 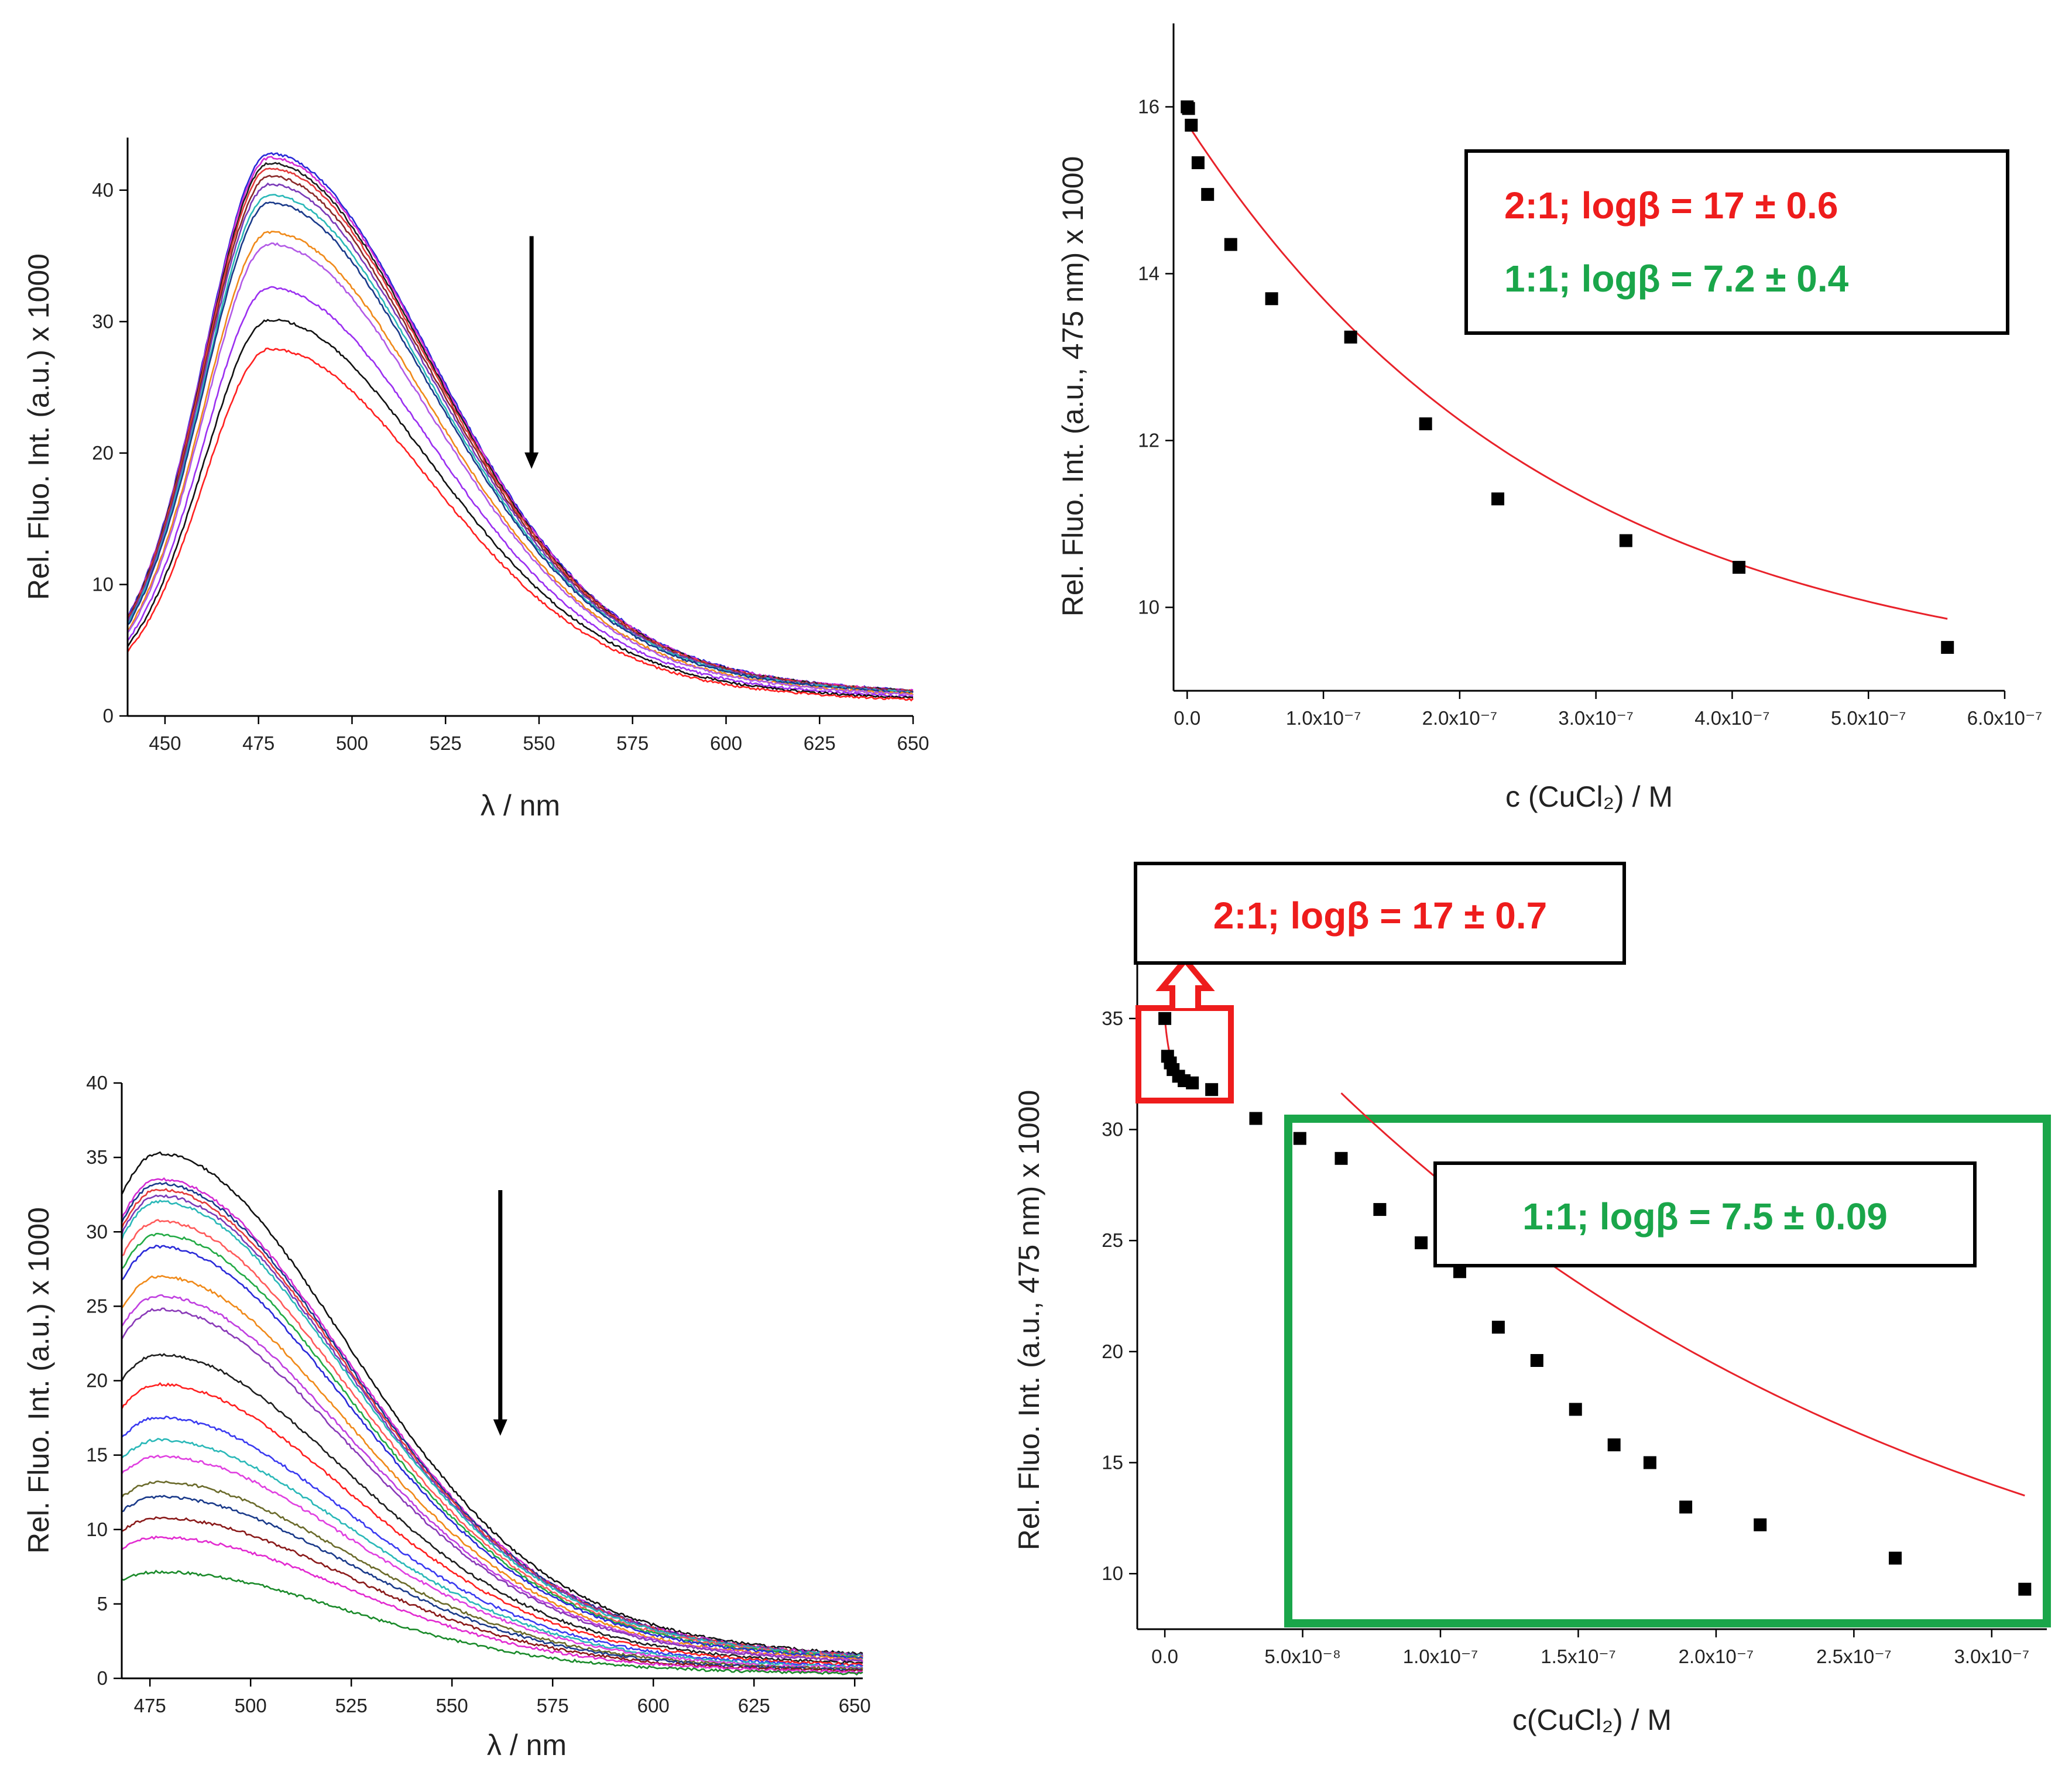 I want to click on y-axis-label: Rel. Fluo. Int. (a.u., 475 nm) x 1000, so click(x=1072, y=386).